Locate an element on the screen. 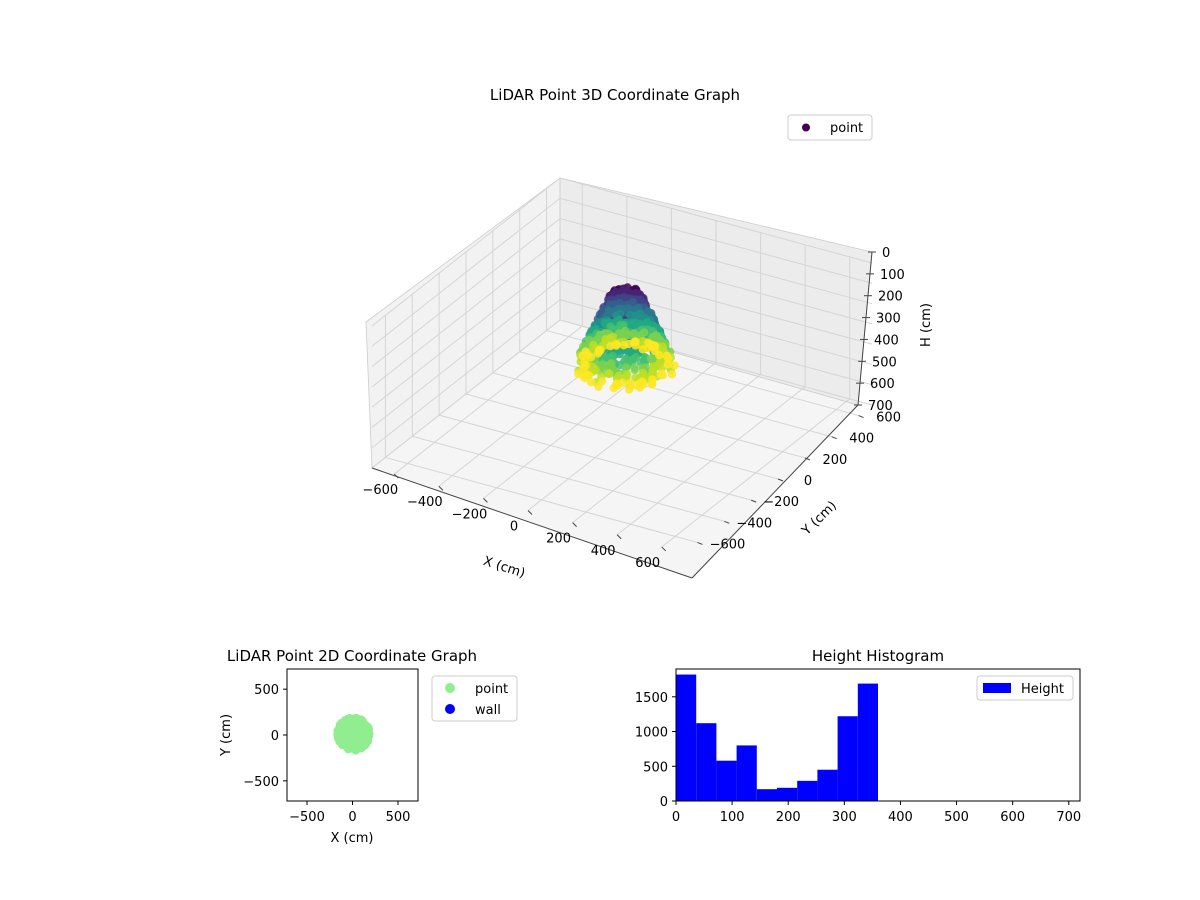 The height and width of the screenshot is (900, 1200). y-tick-label-2d: 0 is located at coordinates (275, 736).